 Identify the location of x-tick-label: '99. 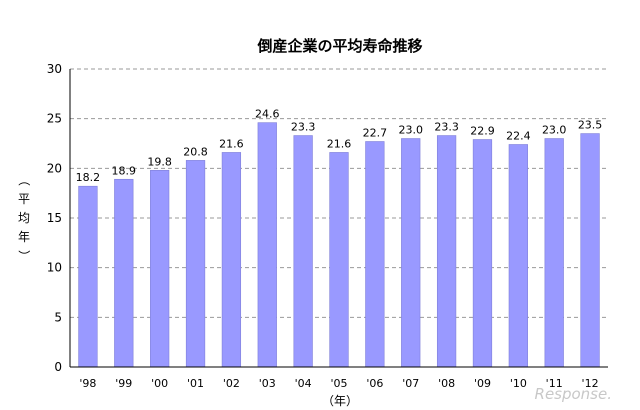
(123, 383).